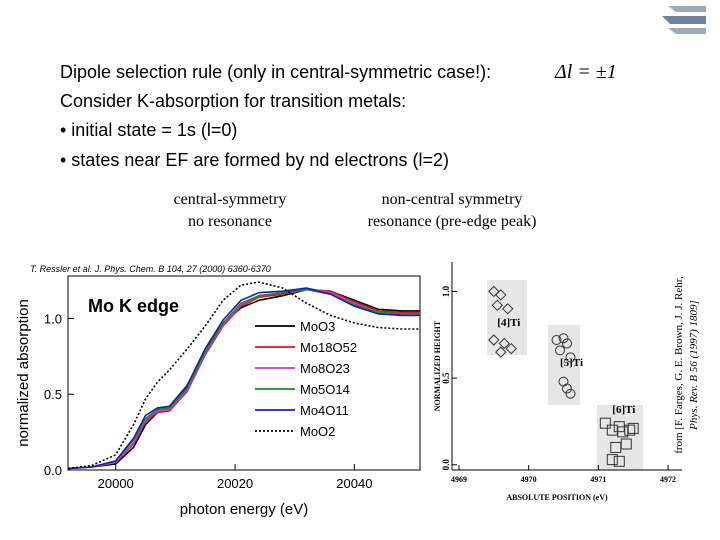  I want to click on x-tick-label: 4970, so click(529, 479).